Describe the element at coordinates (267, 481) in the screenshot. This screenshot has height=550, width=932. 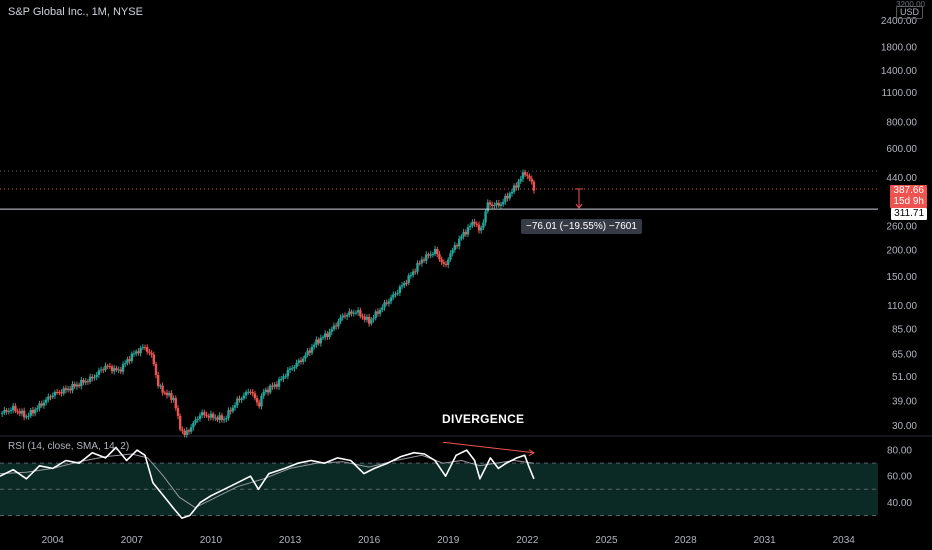
I see `rsi-ma-line` at that location.